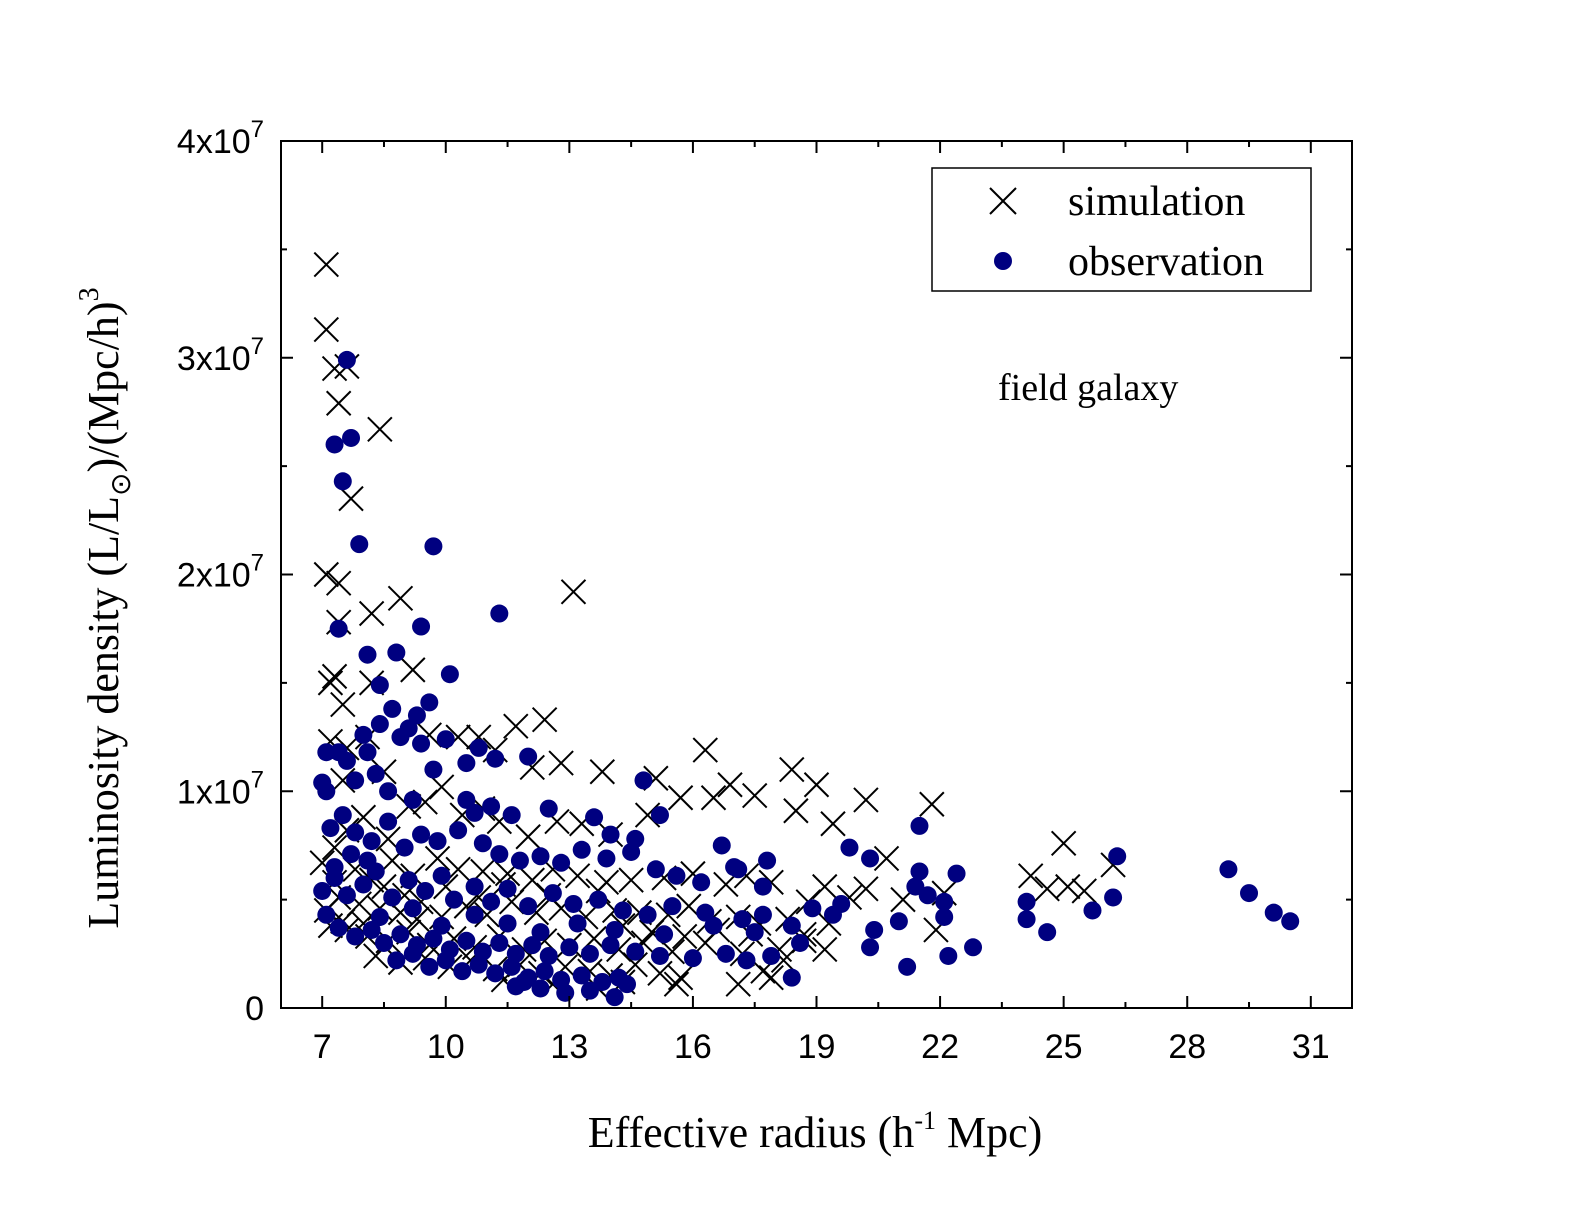 This screenshot has height=1225, width=1590. Describe the element at coordinates (220, 355) in the screenshot. I see `y-tick-label: 3x10⁷` at that location.